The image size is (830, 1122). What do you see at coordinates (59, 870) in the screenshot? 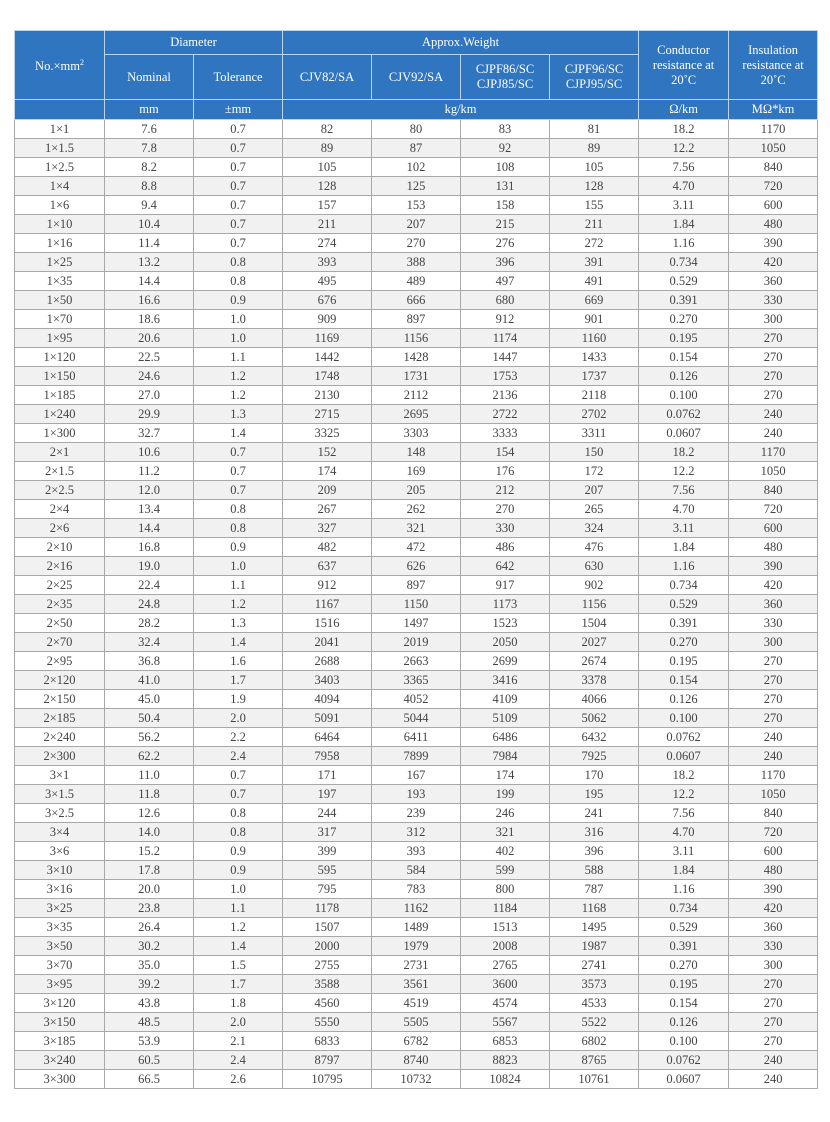
I see `table-cell: 3×10` at bounding box center [59, 870].